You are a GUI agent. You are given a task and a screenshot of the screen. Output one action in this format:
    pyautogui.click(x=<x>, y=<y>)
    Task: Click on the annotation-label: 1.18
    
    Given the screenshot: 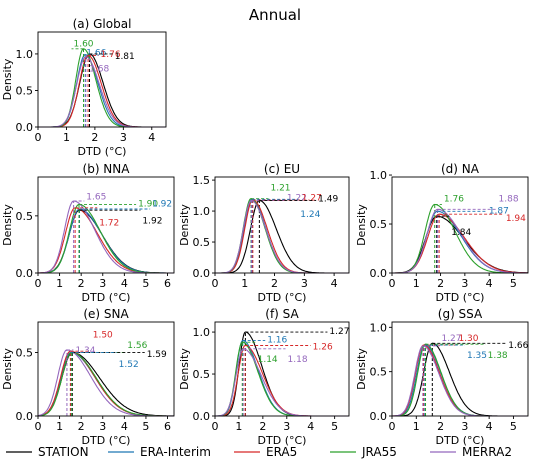 What is the action you would take?
    pyautogui.click(x=298, y=360)
    